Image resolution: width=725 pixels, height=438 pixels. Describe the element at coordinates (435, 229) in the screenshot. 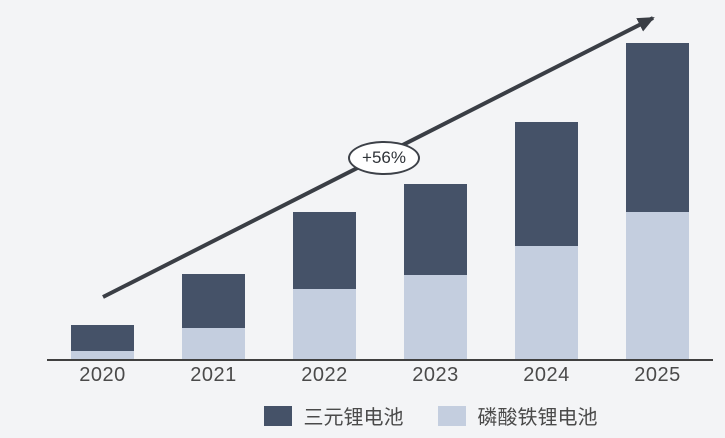

I see `bar-segment-ternary-lithium-battery-2023` at that location.